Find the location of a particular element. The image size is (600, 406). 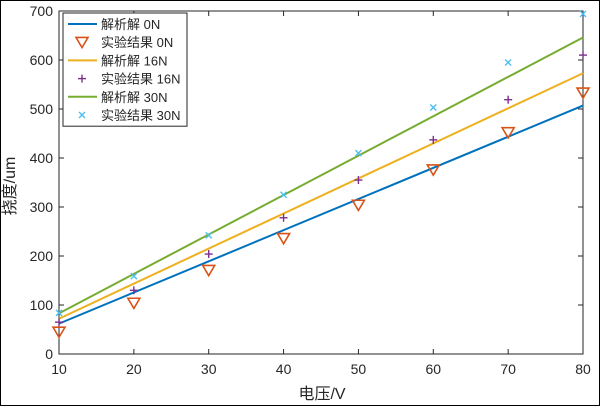

x-tick-label: 70 is located at coordinates (508, 369).